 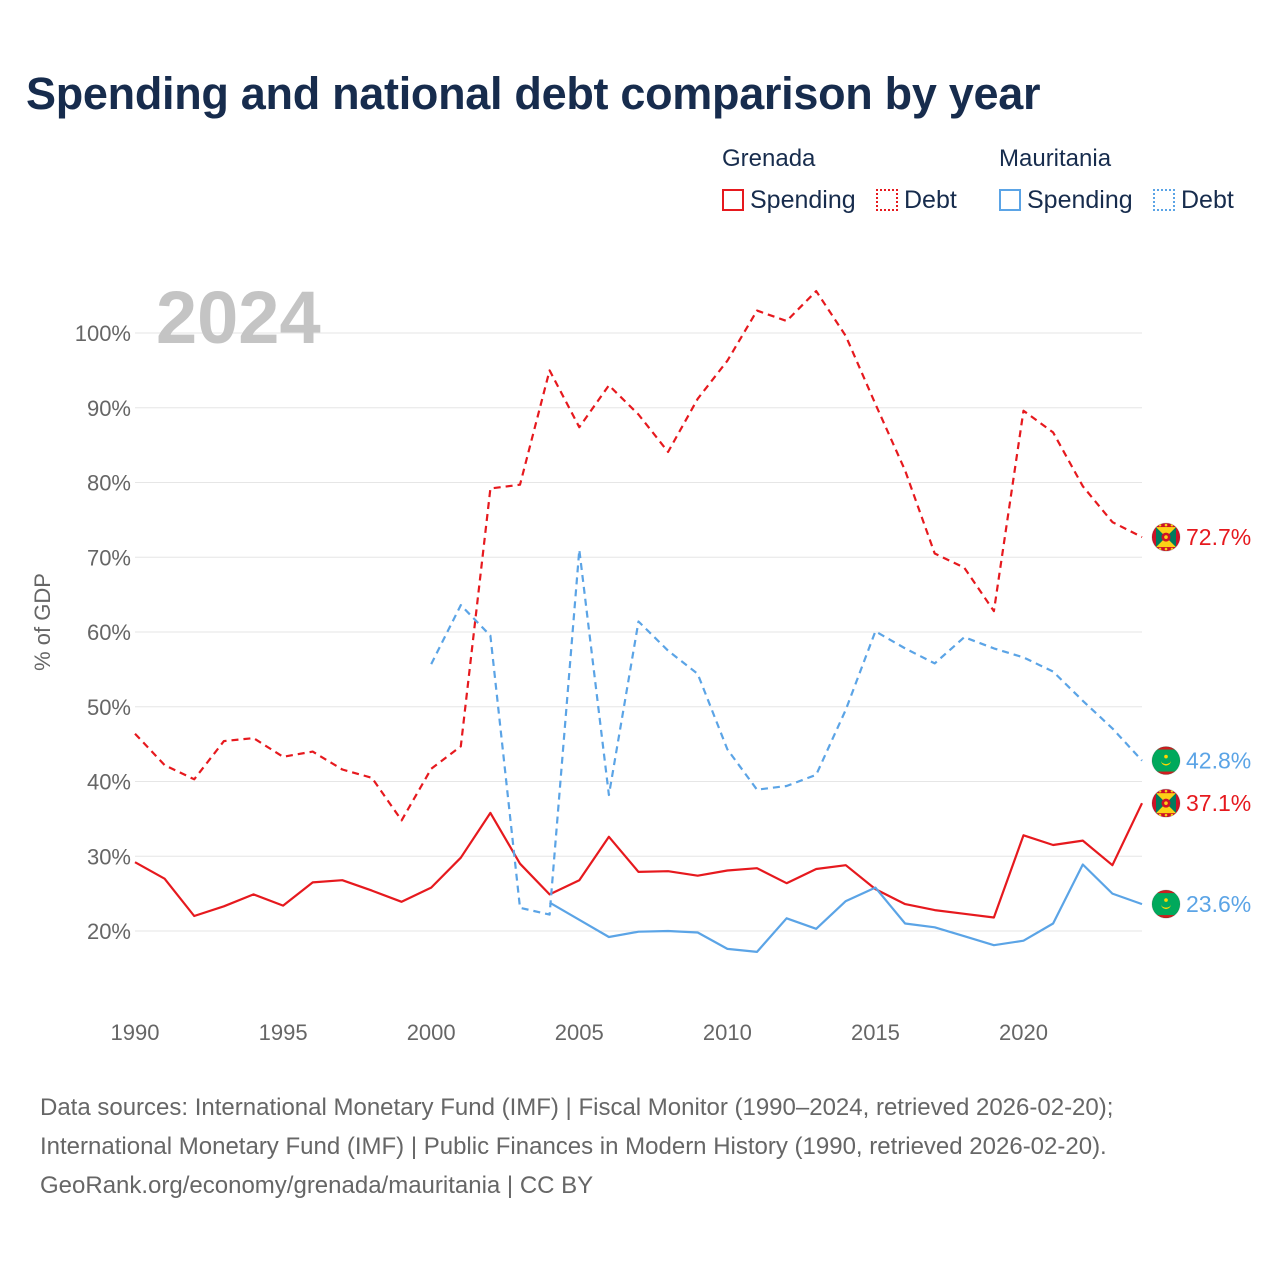 What do you see at coordinates (109, 557) in the screenshot?
I see `y-tick-label: 70%` at bounding box center [109, 557].